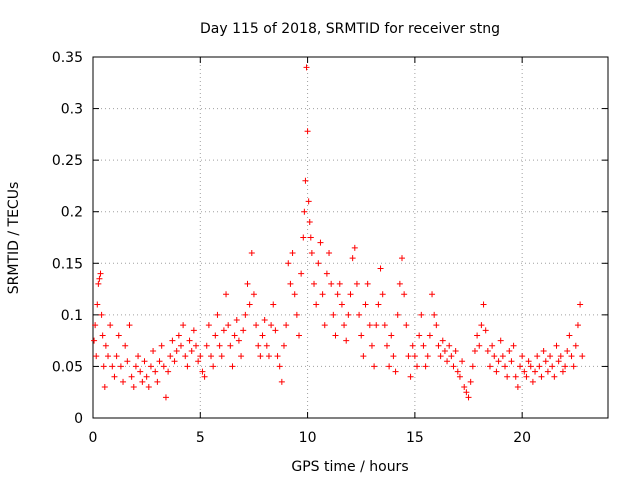 This screenshot has width=640, height=480. Describe the element at coordinates (72, 110) in the screenshot. I see `y-tick-label: 0.3` at that location.